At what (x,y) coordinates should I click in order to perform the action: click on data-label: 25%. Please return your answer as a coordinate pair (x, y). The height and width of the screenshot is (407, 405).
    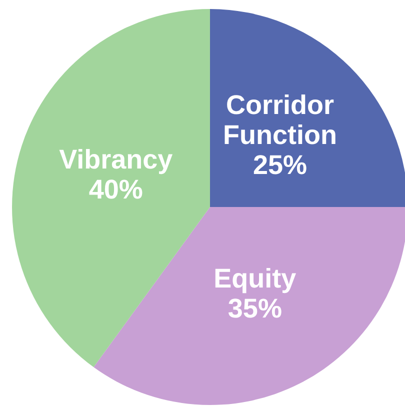
    Looking at the image, I should click on (280, 165).